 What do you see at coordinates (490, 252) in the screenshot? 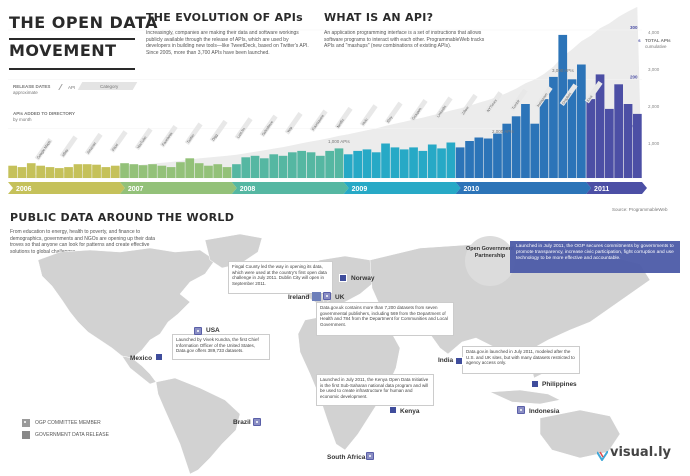
I see `ogp-label: Open Government Partnership` at bounding box center [490, 252].